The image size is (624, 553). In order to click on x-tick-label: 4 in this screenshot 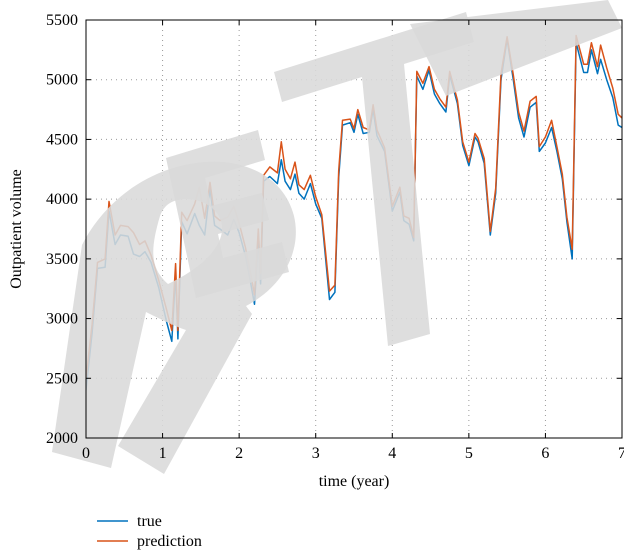, I will do `click(392, 453)`.